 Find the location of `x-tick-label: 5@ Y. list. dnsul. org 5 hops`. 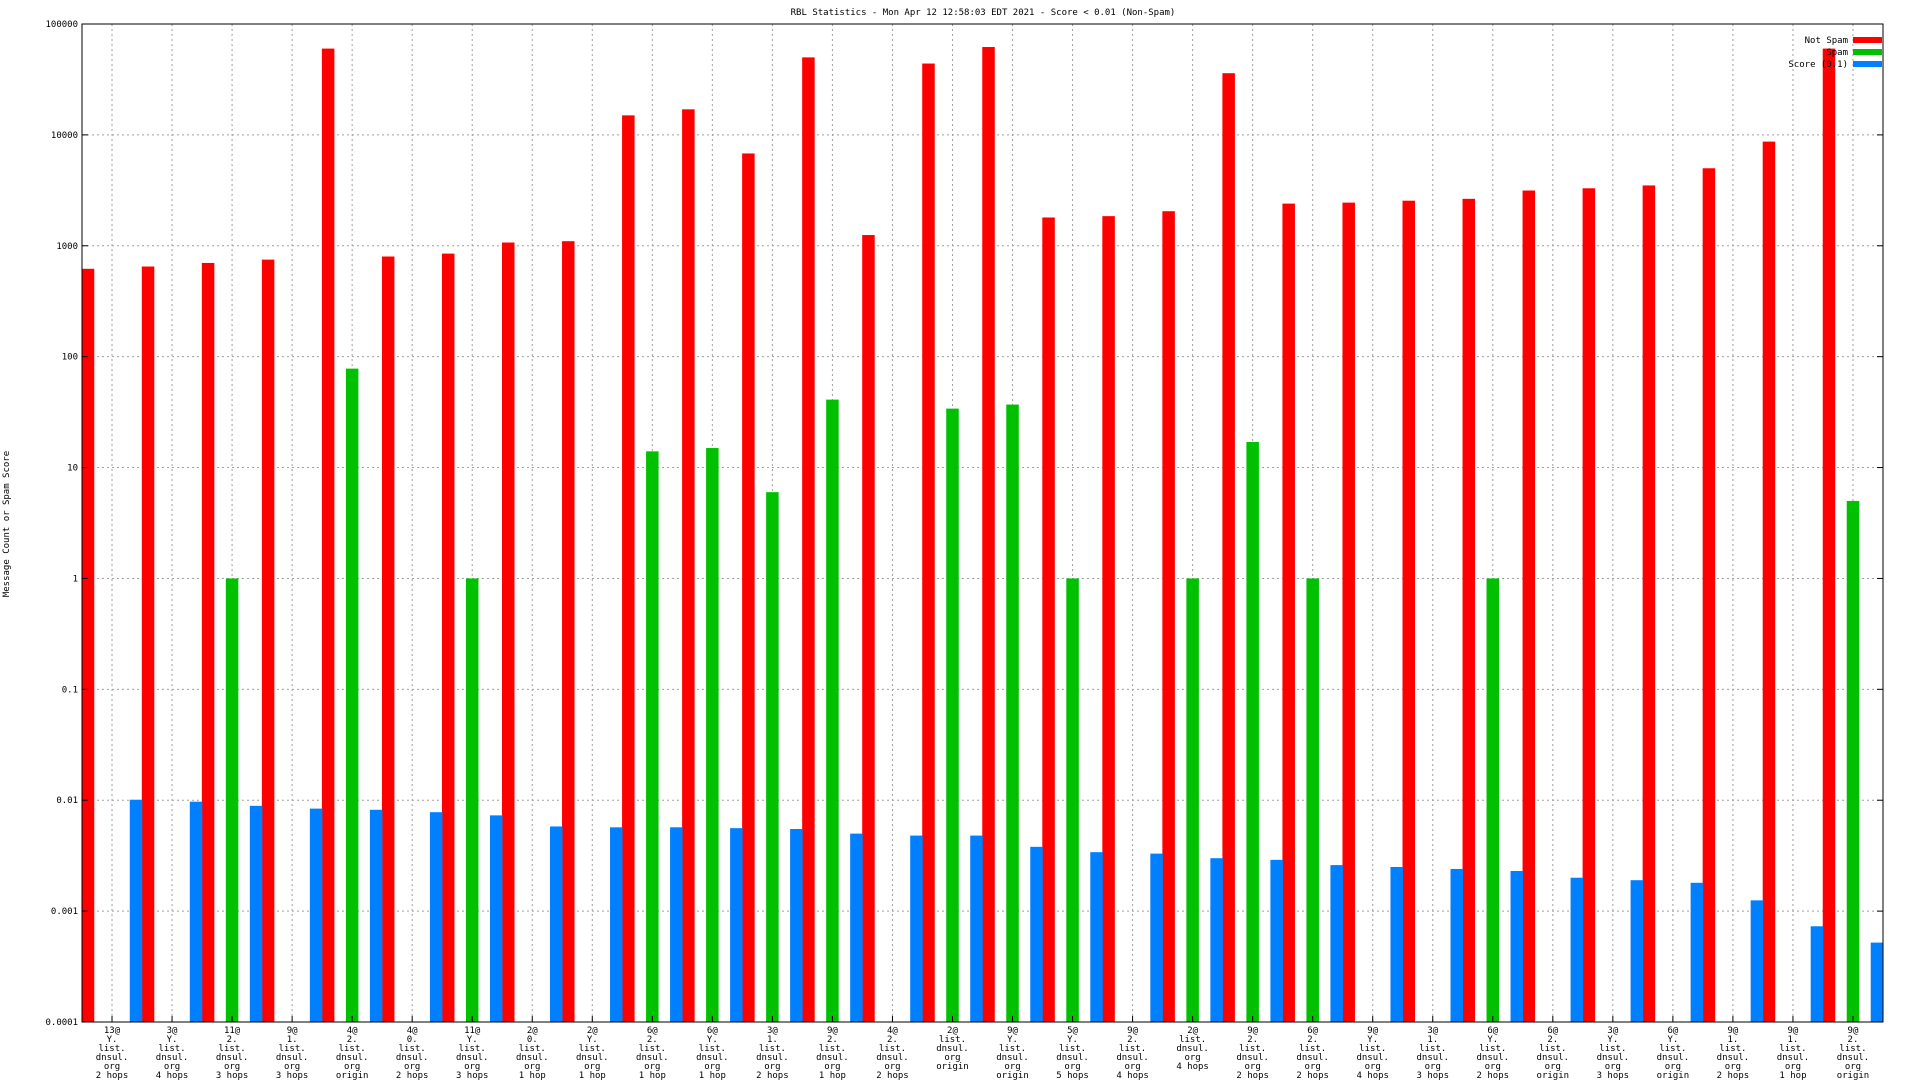

x-tick-label: 5@ Y. list. dnsul. org 5 hops is located at coordinates (1072, 1053).